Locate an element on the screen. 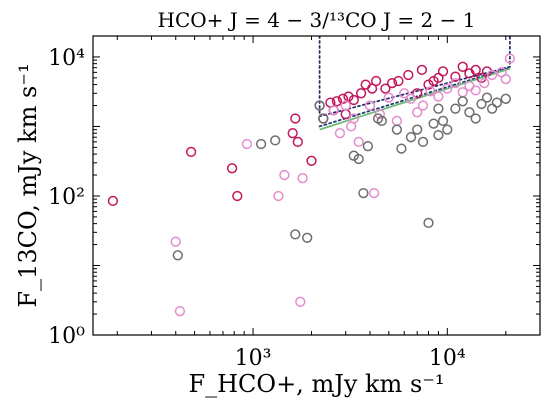  x-tick-label: 10⁴ is located at coordinates (447, 358).